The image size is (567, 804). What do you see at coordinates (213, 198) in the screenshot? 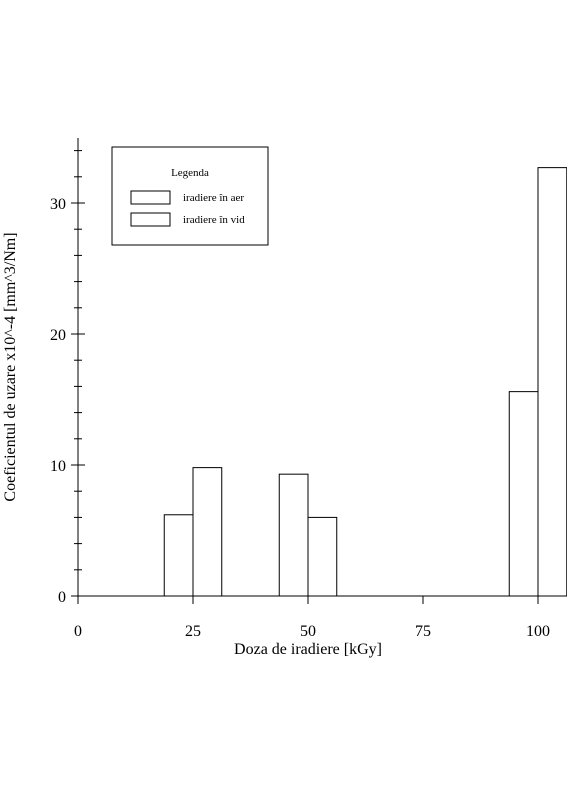
I see `legend-label-aer: iradiere în aer` at bounding box center [213, 198].